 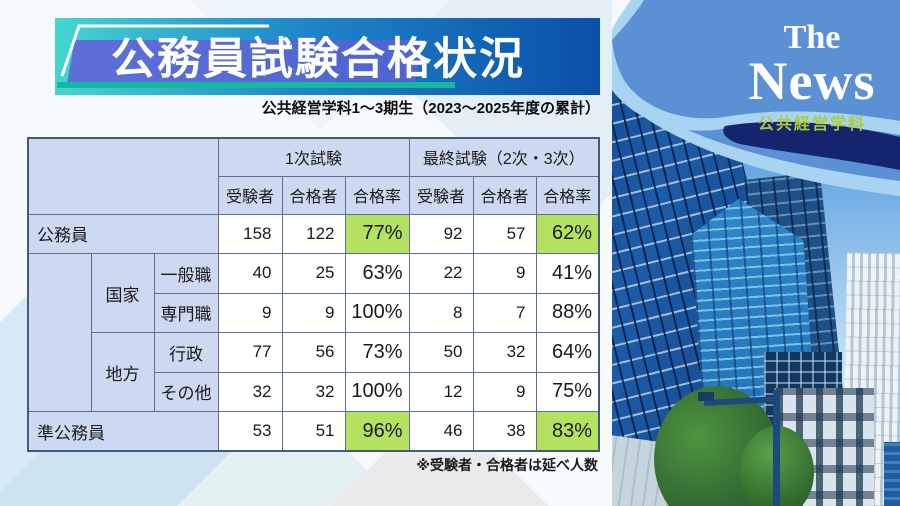 What do you see at coordinates (186, 273) in the screenshot?
I see `row-label: 一般職` at bounding box center [186, 273].